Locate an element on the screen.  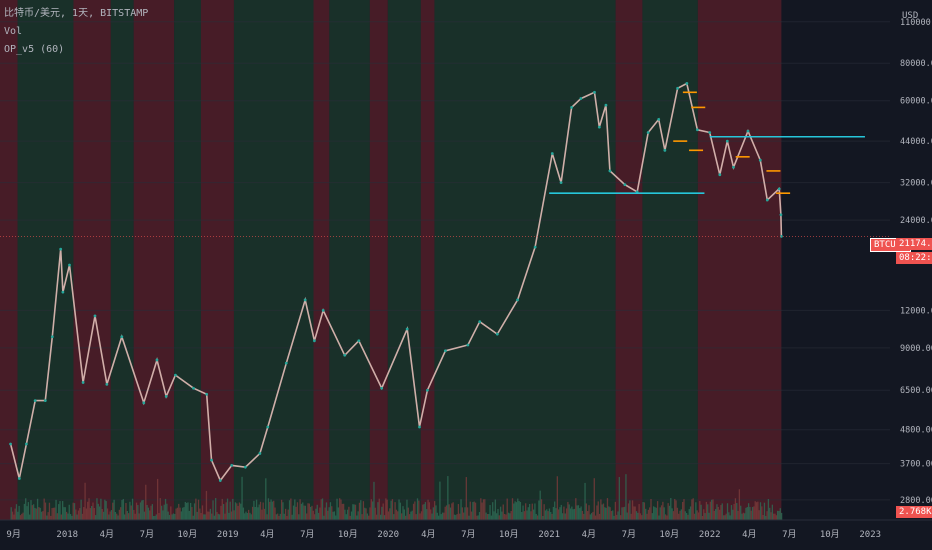
vol-label: Vol is located at coordinates (13, 31).